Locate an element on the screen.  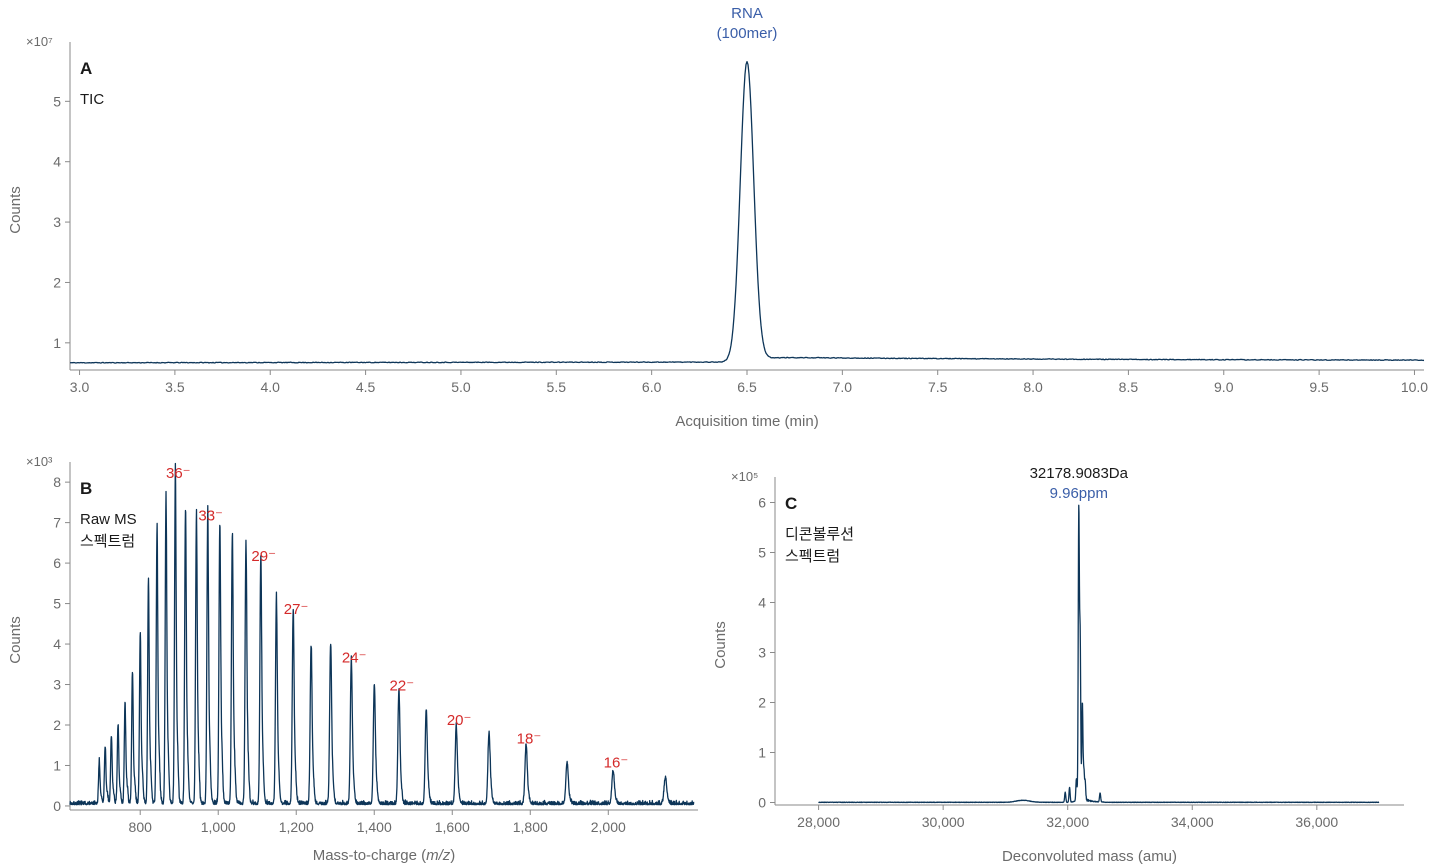
x-tick-label: 5.5 is located at coordinates (557, 387).